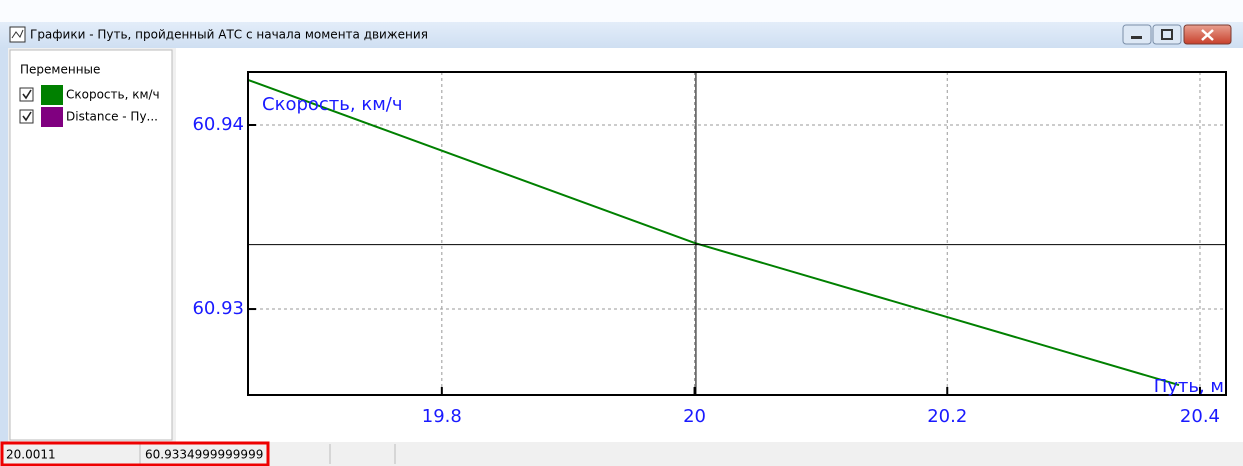 This screenshot has height=466, width=1243. What do you see at coordinates (1189, 386) in the screenshot?
I see `x-axis-label: Путь, м` at bounding box center [1189, 386].